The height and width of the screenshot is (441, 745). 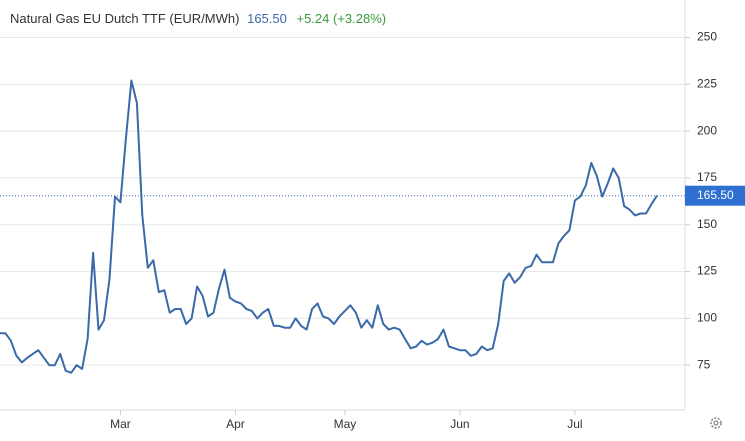 What do you see at coordinates (120, 424) in the screenshot?
I see `x-tick-label: Mar` at bounding box center [120, 424].